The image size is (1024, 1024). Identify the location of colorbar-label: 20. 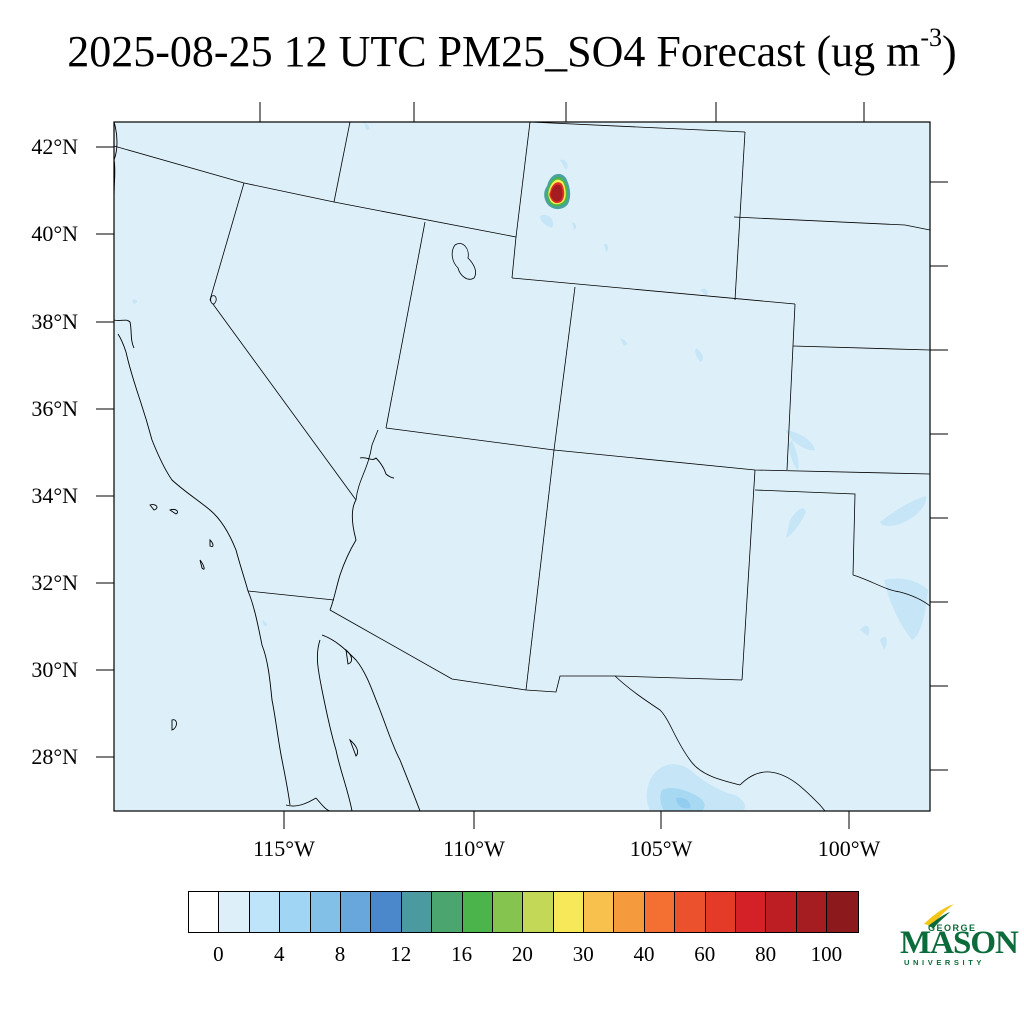
(522, 954).